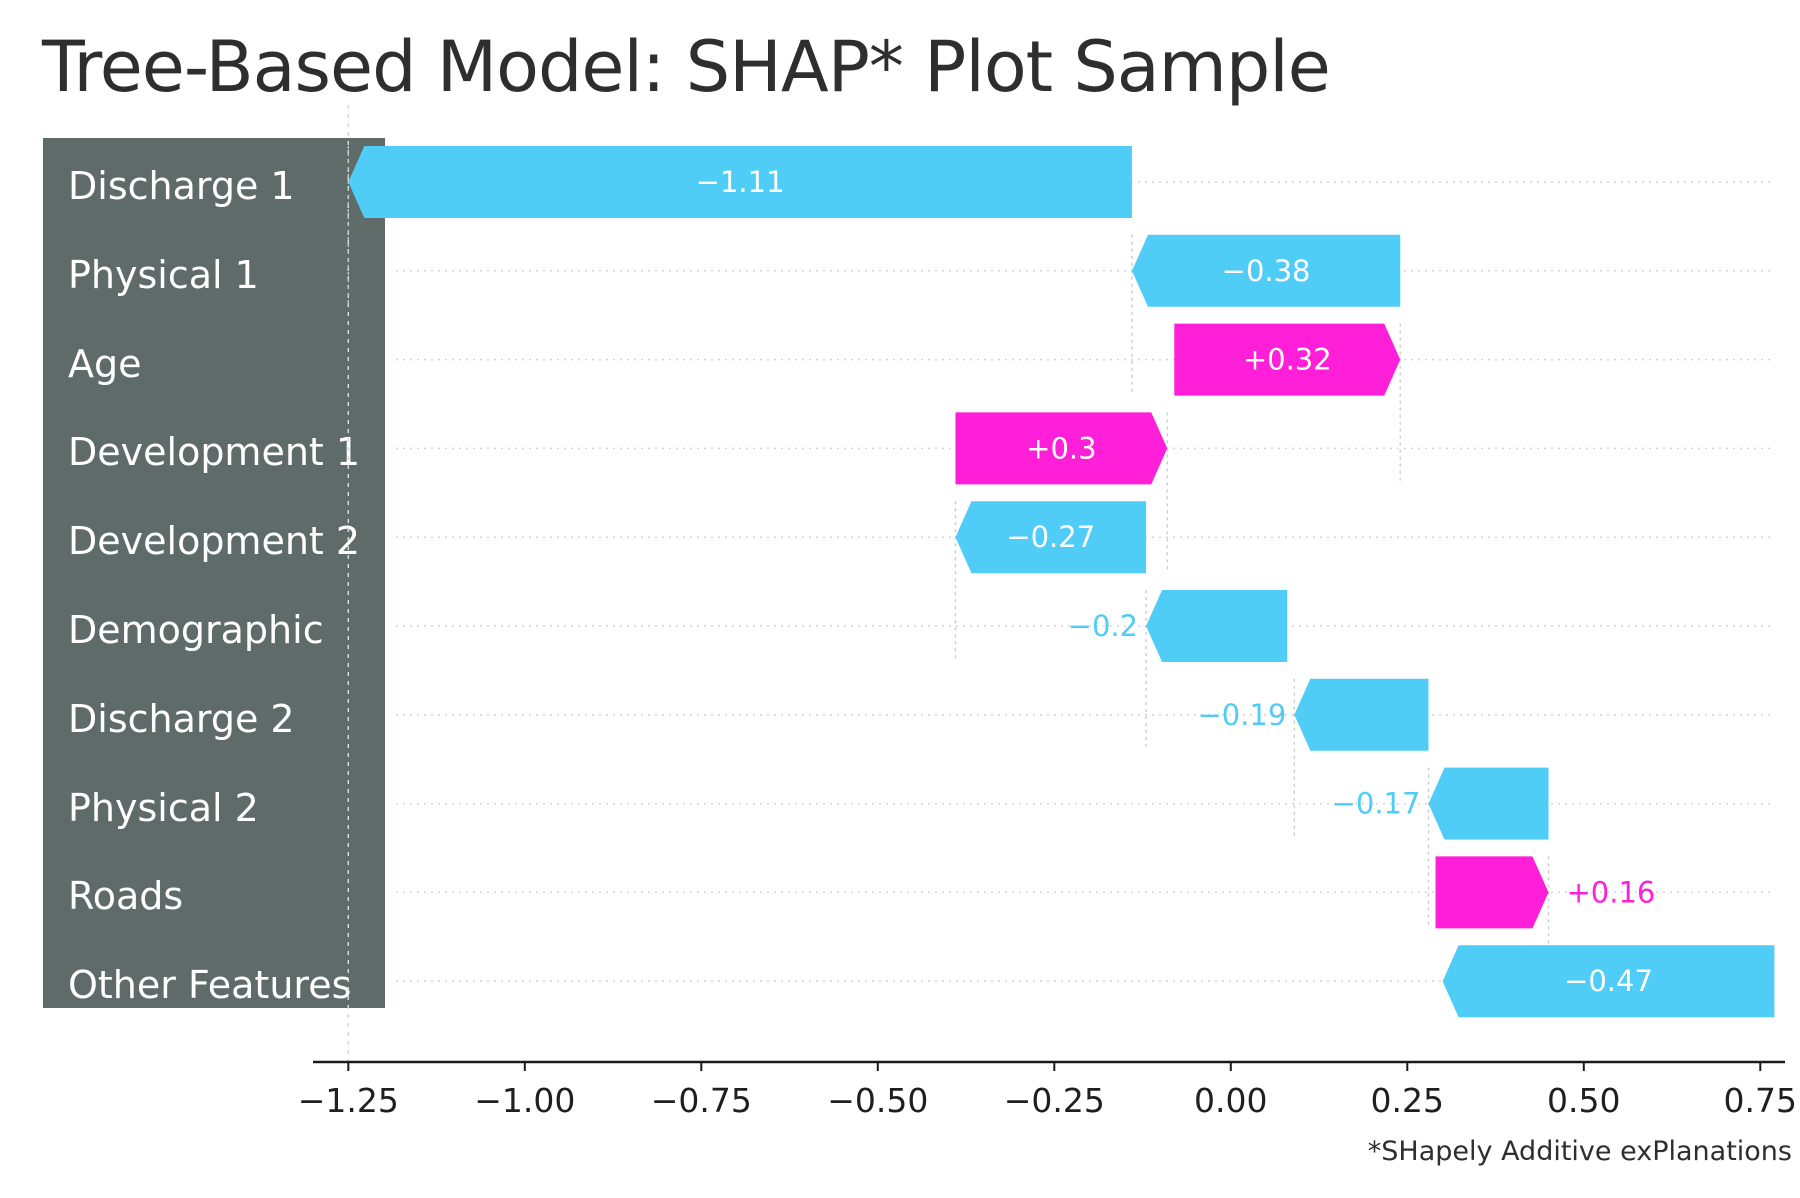  I want to click on x-tick-label: 0.75, so click(1760, 1100).